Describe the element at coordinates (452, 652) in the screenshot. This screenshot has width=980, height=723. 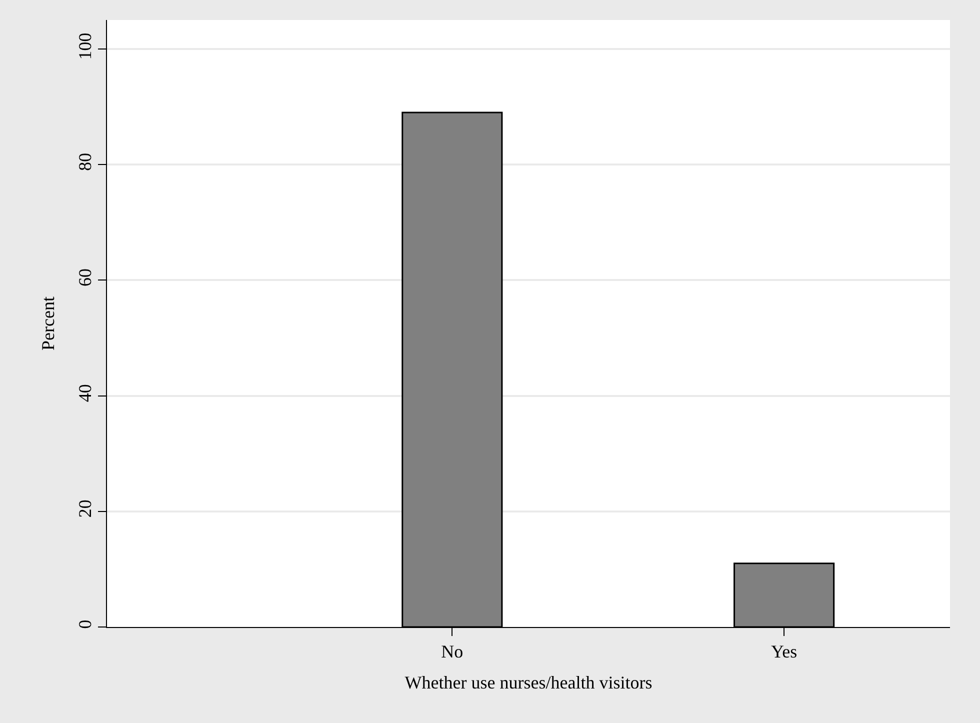
I see `x-tick-label: No` at that location.